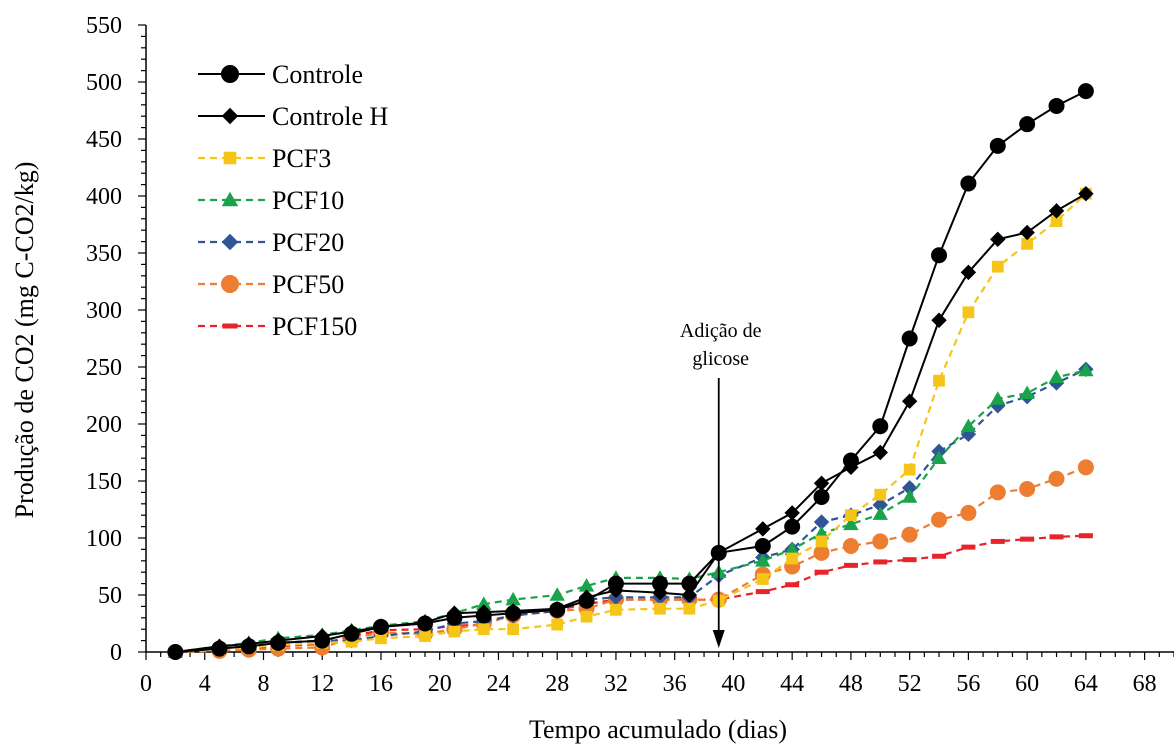 The height and width of the screenshot is (749, 1174). What do you see at coordinates (675, 684) in the screenshot?
I see `x-tick-label: 36` at bounding box center [675, 684].